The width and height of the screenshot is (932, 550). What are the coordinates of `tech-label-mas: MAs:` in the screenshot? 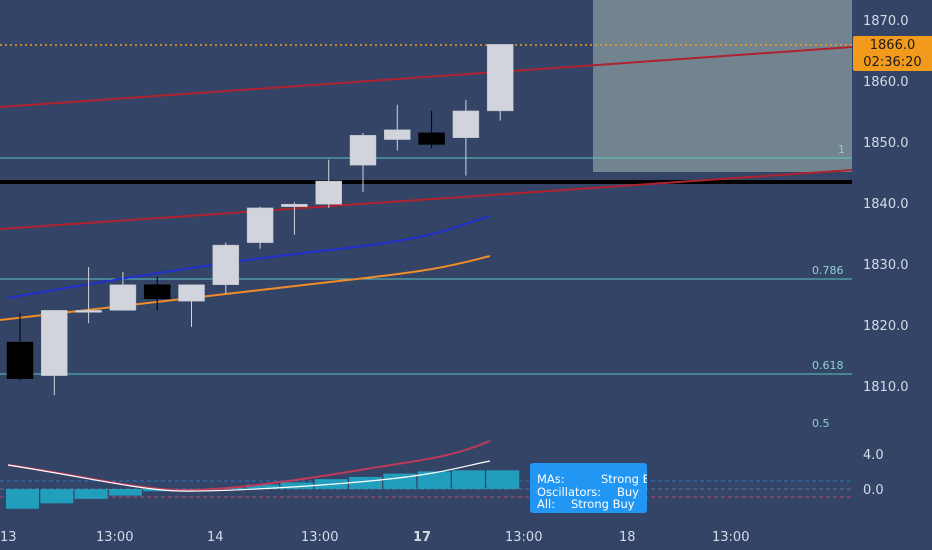 It's located at (551, 479).